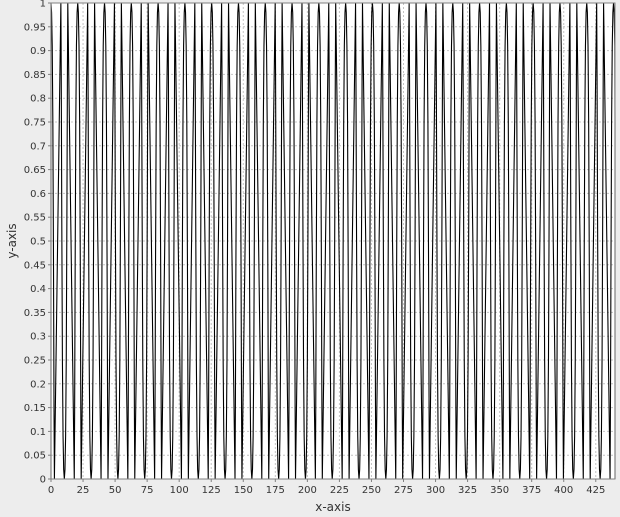  I want to click on y-tick-label: 0.55, so click(35, 218).